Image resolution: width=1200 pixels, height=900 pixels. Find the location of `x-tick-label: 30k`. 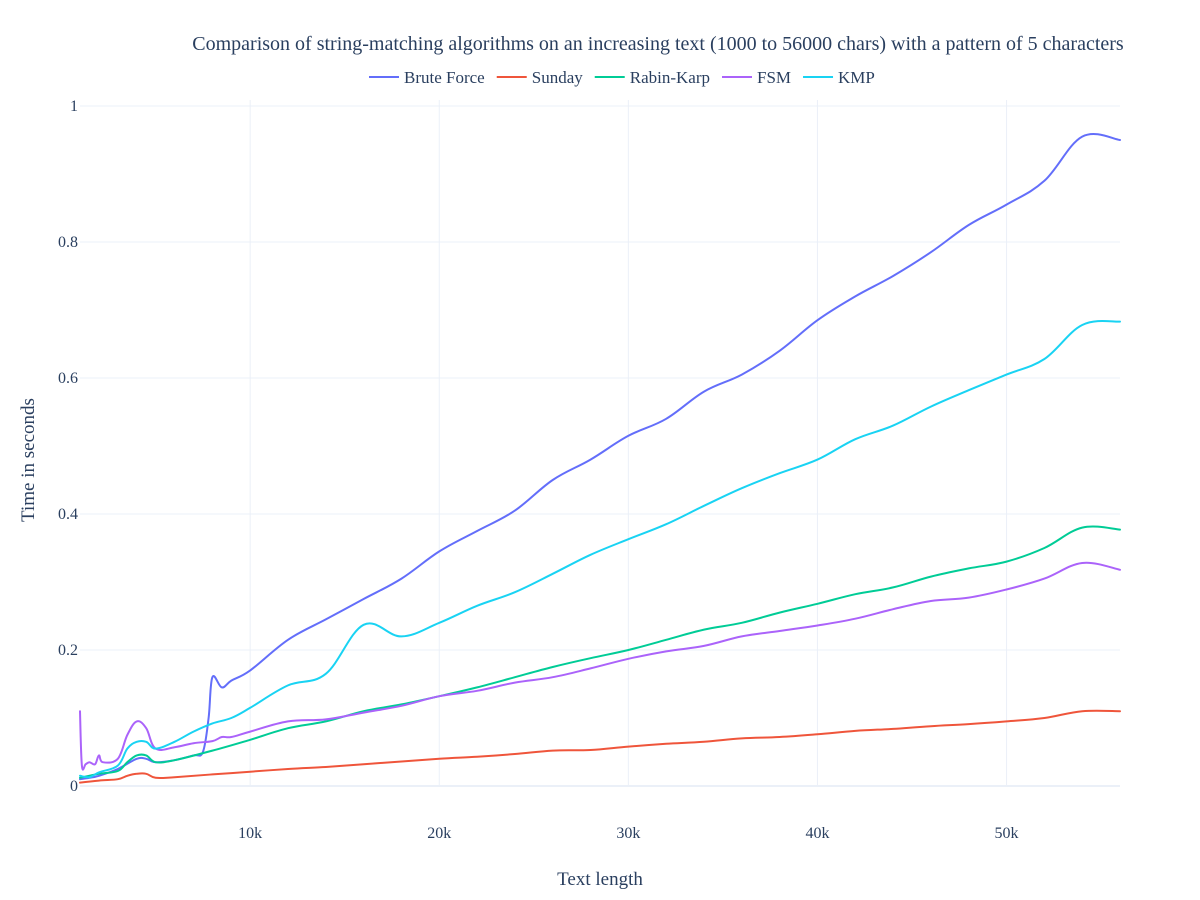

x-tick-label: 30k is located at coordinates (628, 833).